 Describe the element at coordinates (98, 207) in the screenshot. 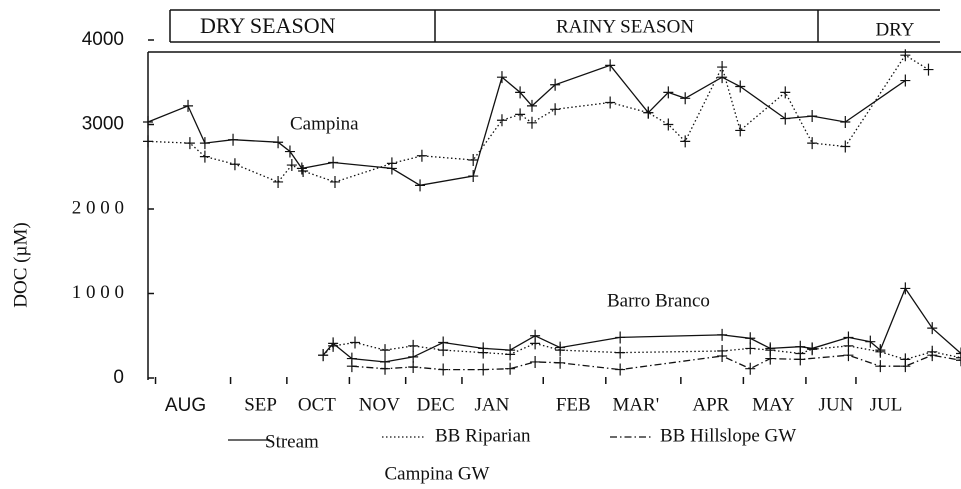

I see `y-tick-label: 2 0 0 0` at that location.